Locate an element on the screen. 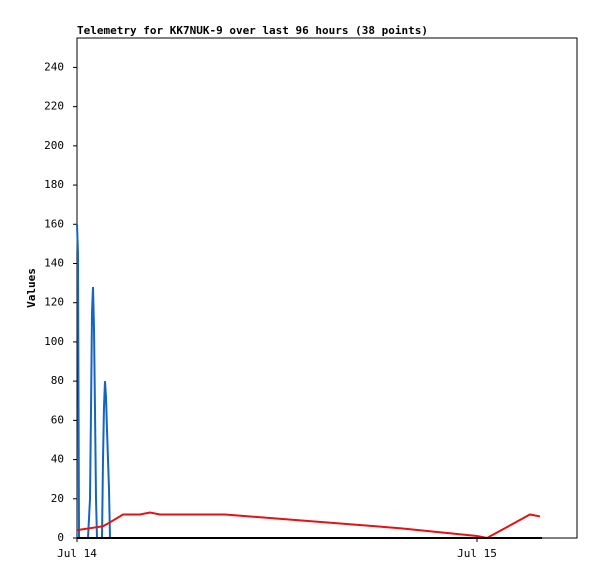 This screenshot has width=597, height=579. x-tick-label: Jul 15 is located at coordinates (477, 553).